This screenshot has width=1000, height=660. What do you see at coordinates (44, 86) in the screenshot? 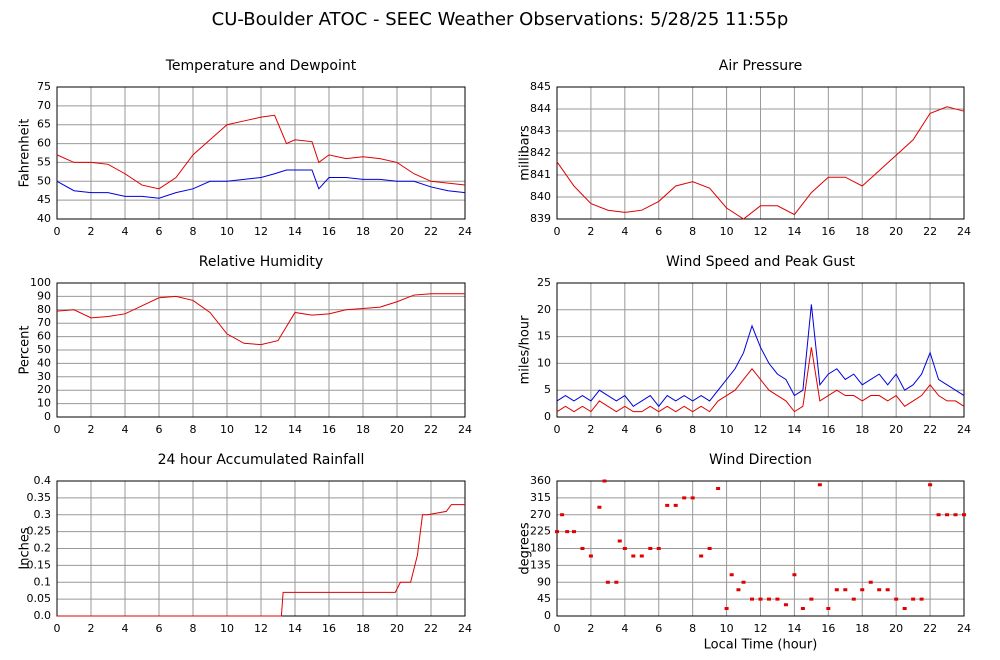
I see `y-tick-label: 75` at bounding box center [44, 86].